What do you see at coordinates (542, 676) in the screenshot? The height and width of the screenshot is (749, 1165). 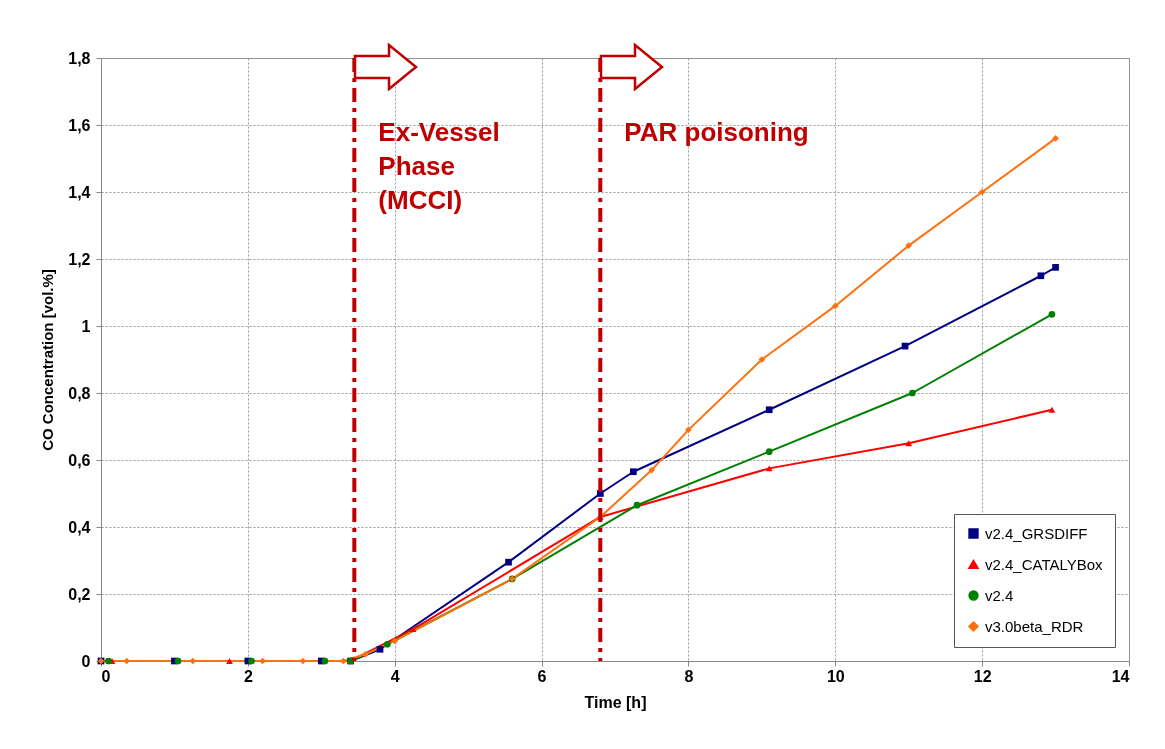 I see `x-tick-label: 6` at bounding box center [542, 676].